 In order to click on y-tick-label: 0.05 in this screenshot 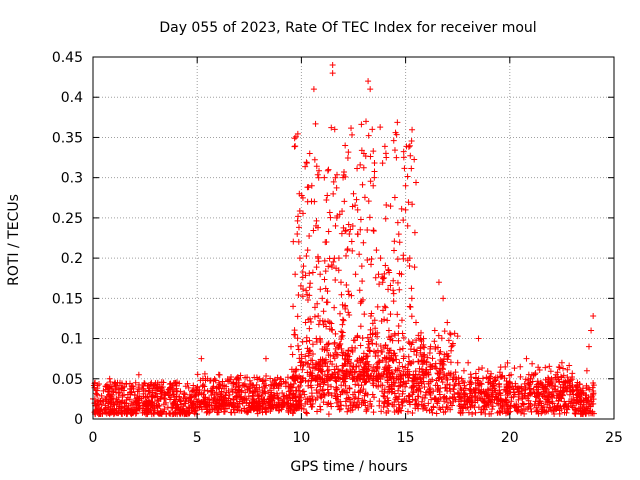, I will do `click(67, 380)`.